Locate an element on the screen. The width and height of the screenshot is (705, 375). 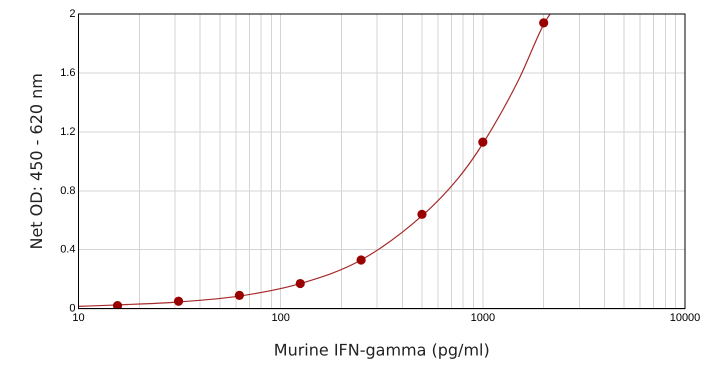
y-tick-label: 0.8 is located at coordinates (68, 190).